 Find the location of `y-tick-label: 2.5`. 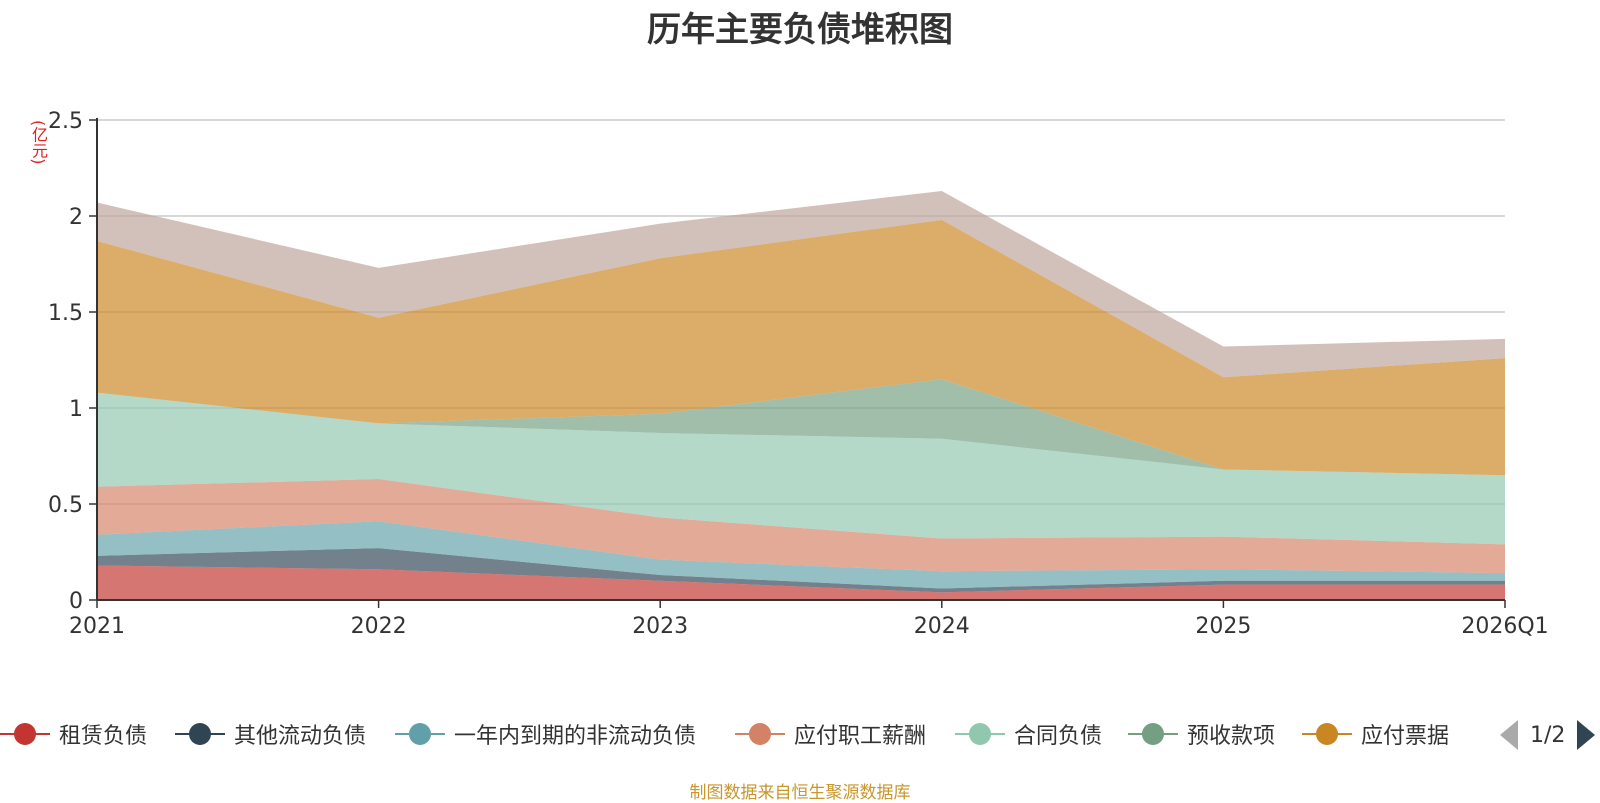

y-tick-label: 2.5 is located at coordinates (65, 121).